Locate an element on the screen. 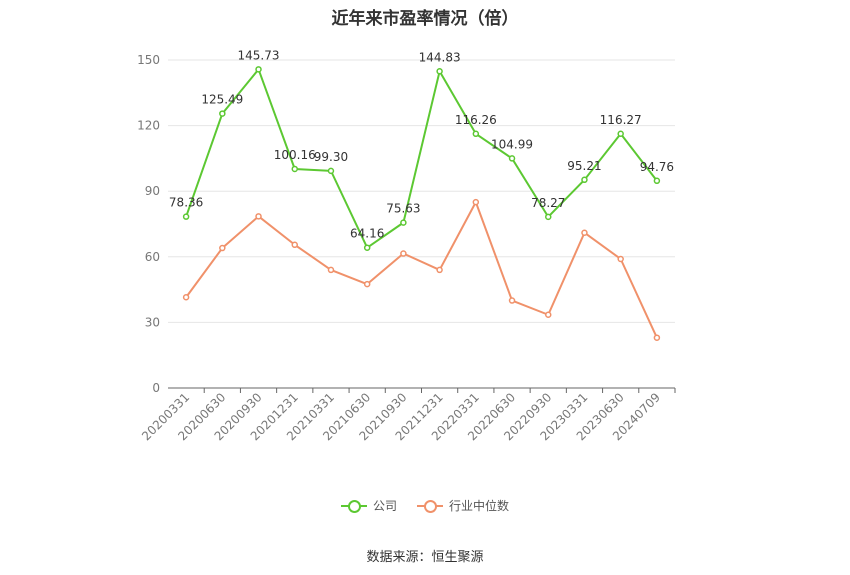 The height and width of the screenshot is (575, 850). data-label: 75.63 is located at coordinates (403, 209).